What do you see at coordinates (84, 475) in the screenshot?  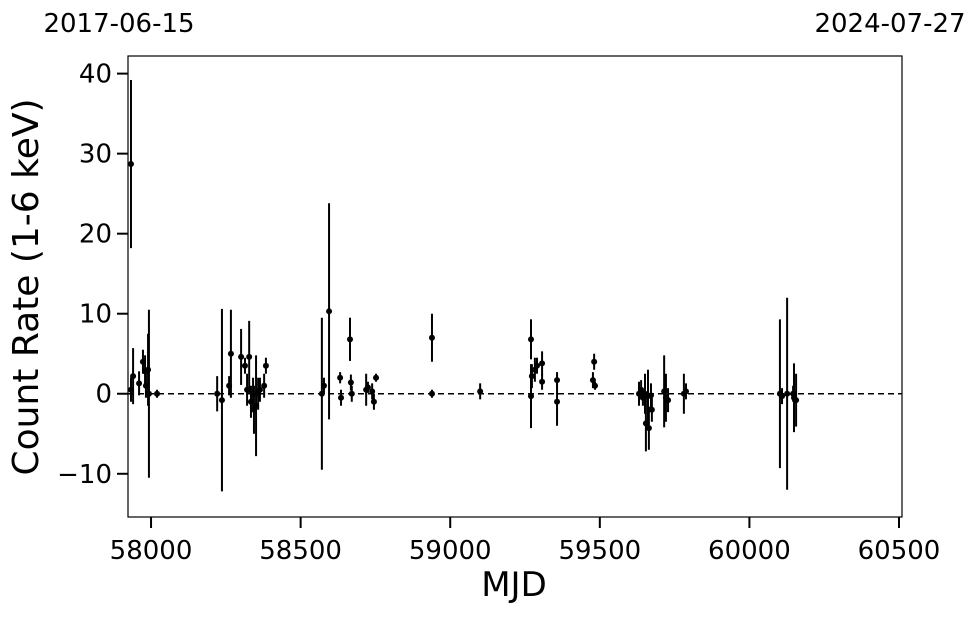 I see `y-tick-label: −10` at bounding box center [84, 475].